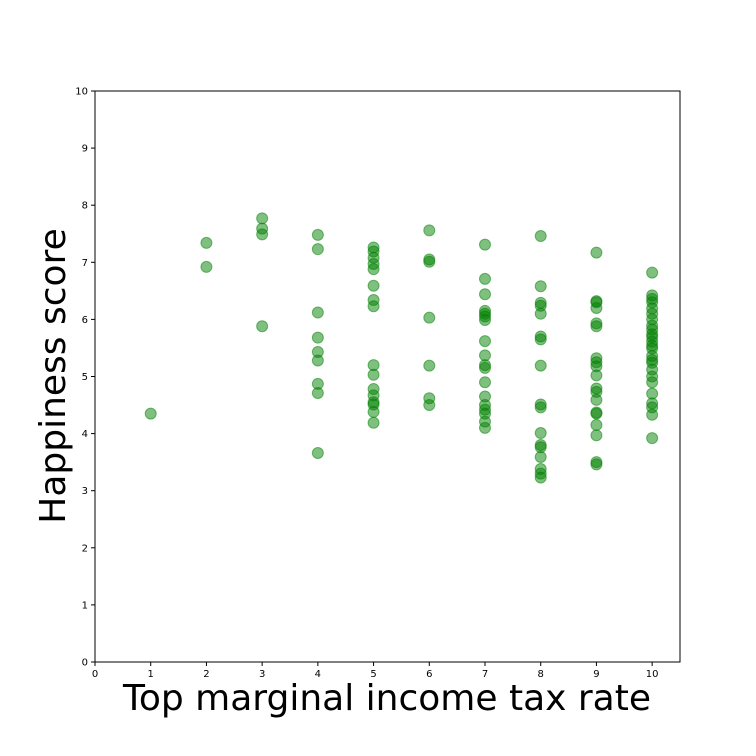 This screenshot has width=756, height=756. I want to click on y-axis-ticks: 0 1 2 3 4 5 6 7 8 9 10, so click(85, 378).